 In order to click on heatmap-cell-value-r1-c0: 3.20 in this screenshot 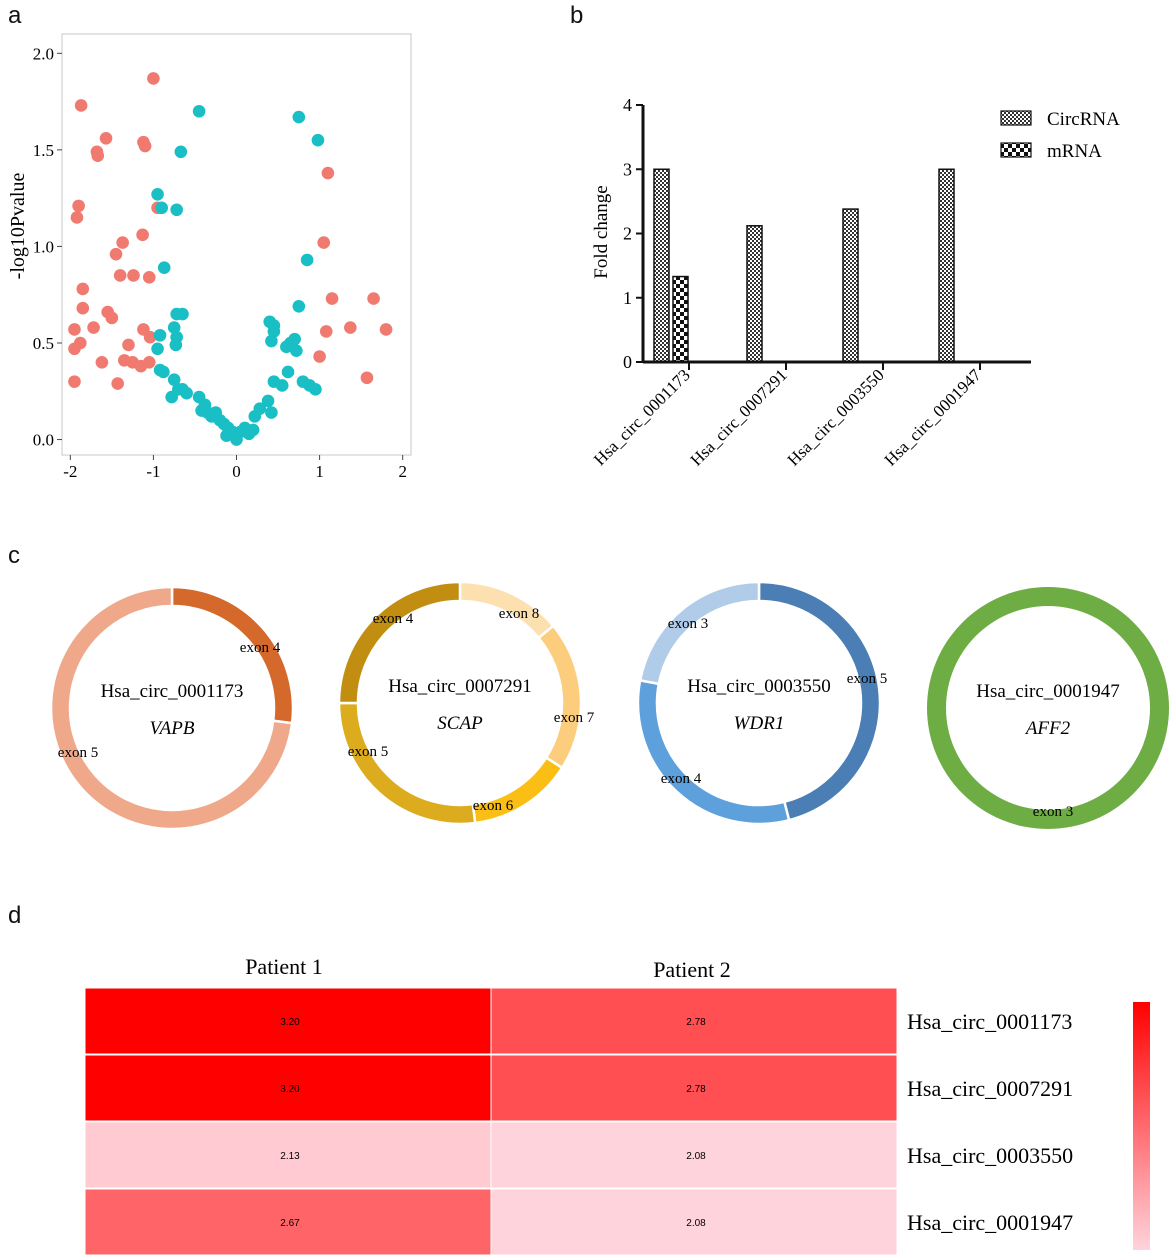, I will do `click(290, 1089)`.